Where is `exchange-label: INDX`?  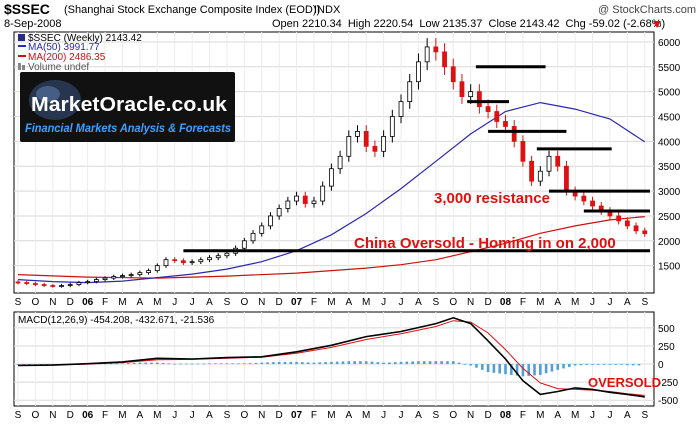
exchange-label: INDX is located at coordinates (327, 10).